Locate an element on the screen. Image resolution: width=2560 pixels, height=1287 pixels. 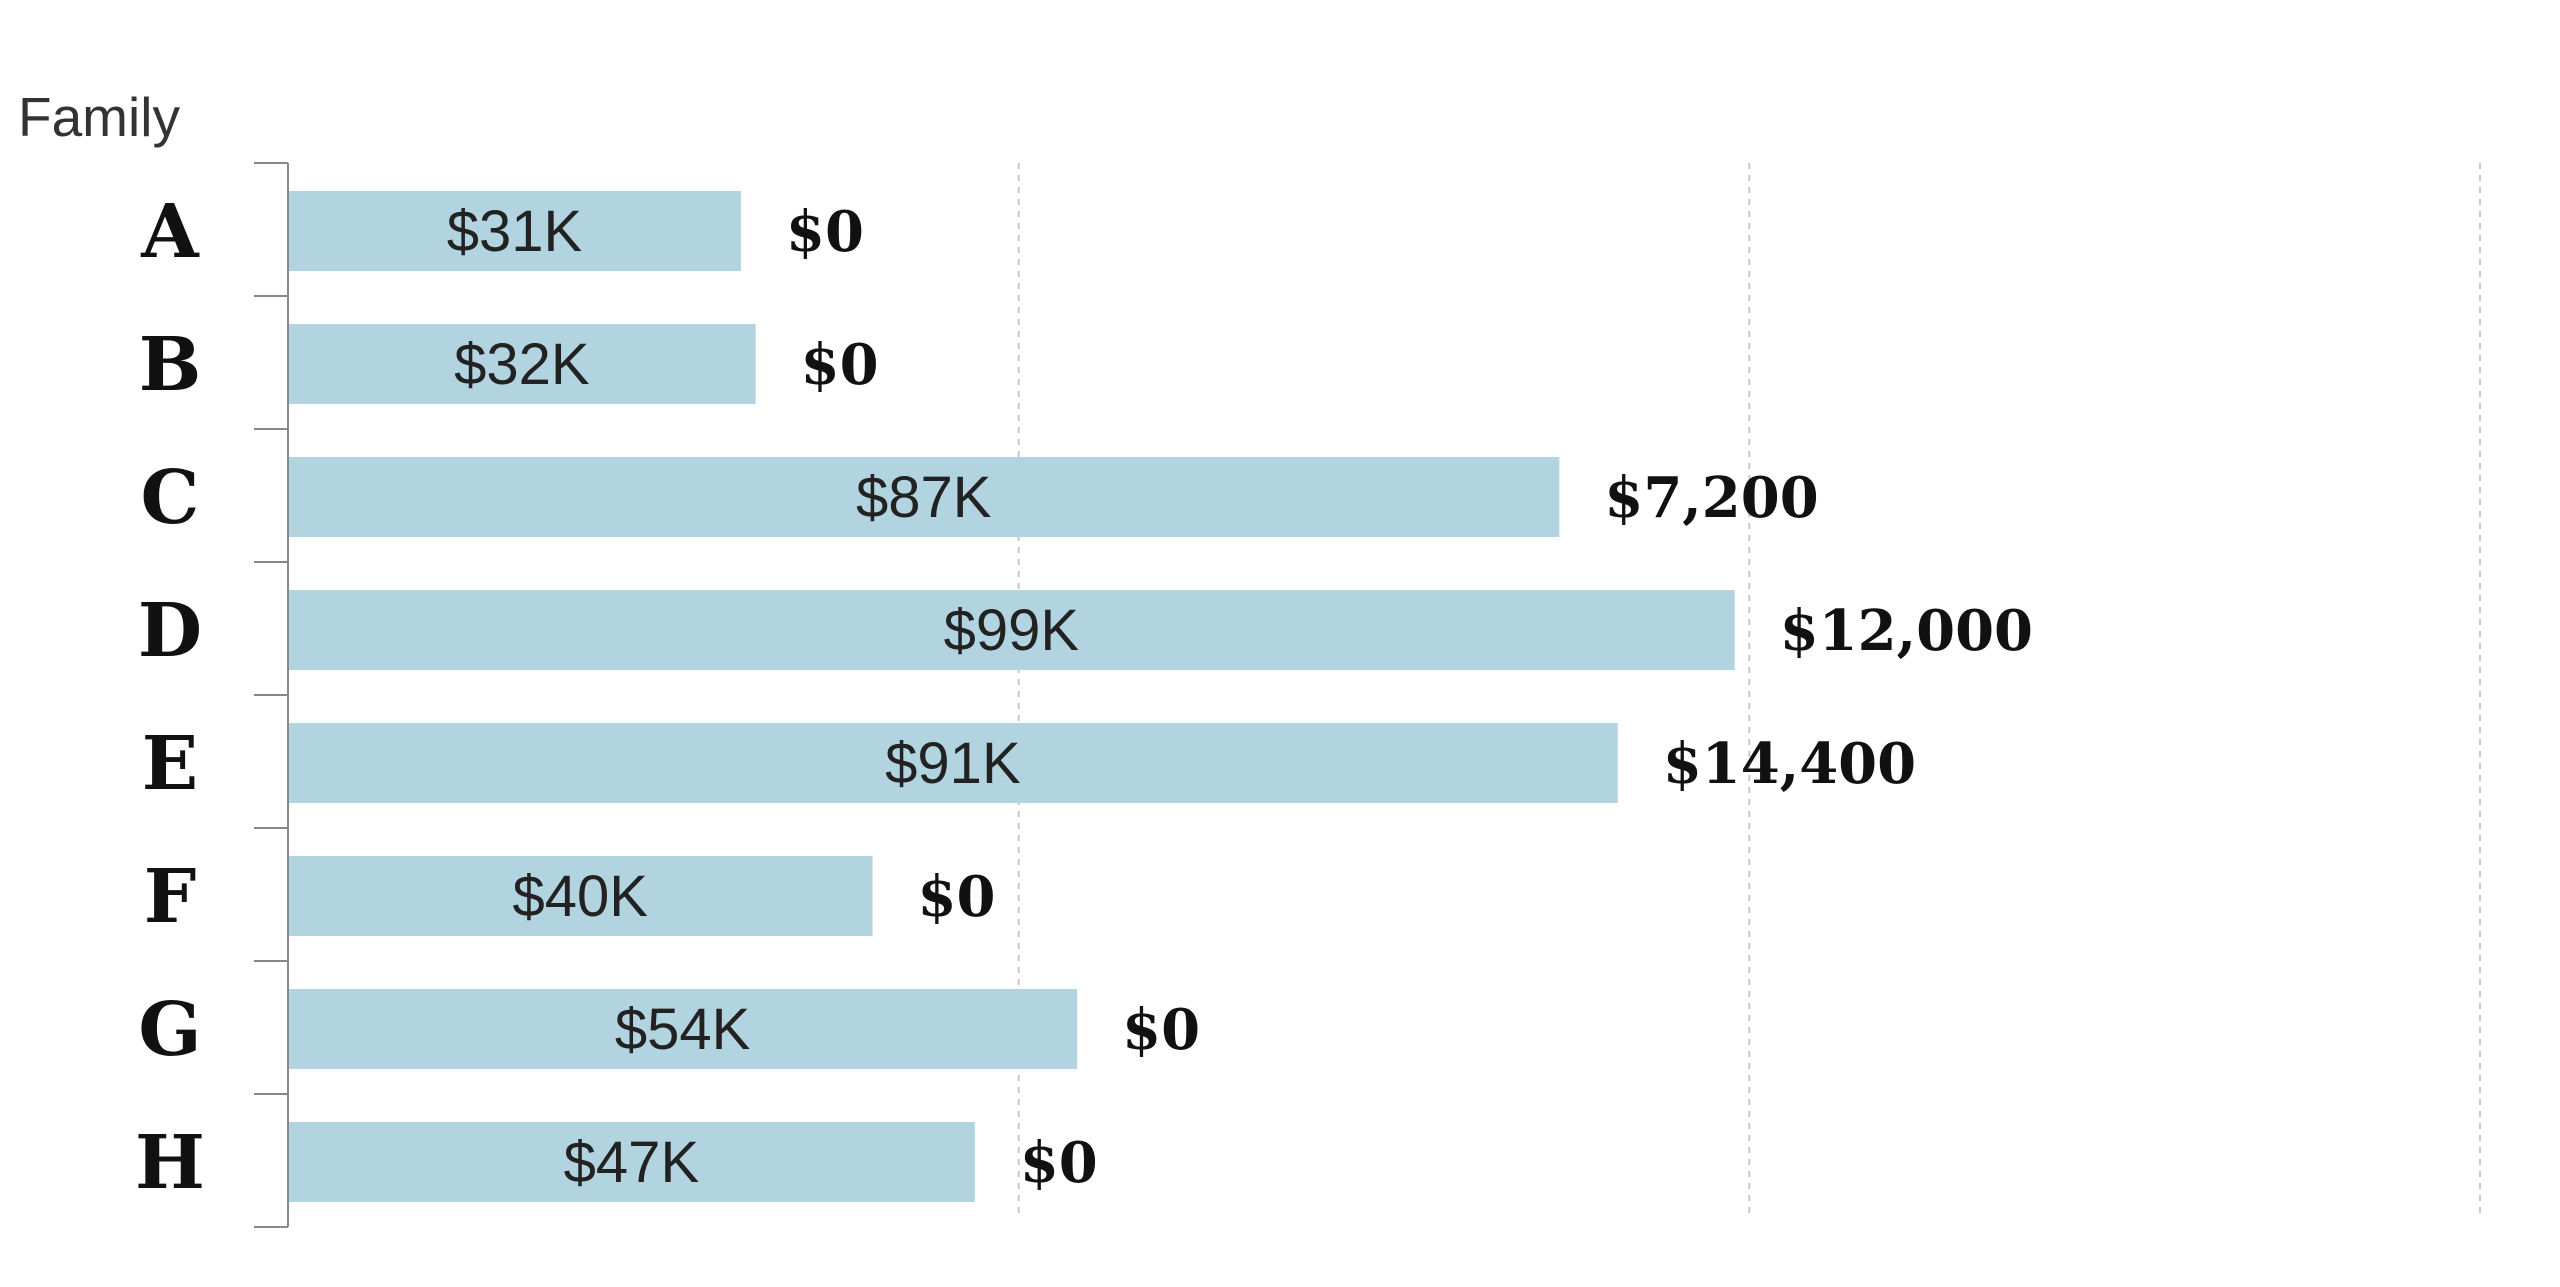
y-axis-title: Family is located at coordinates (99, 117).